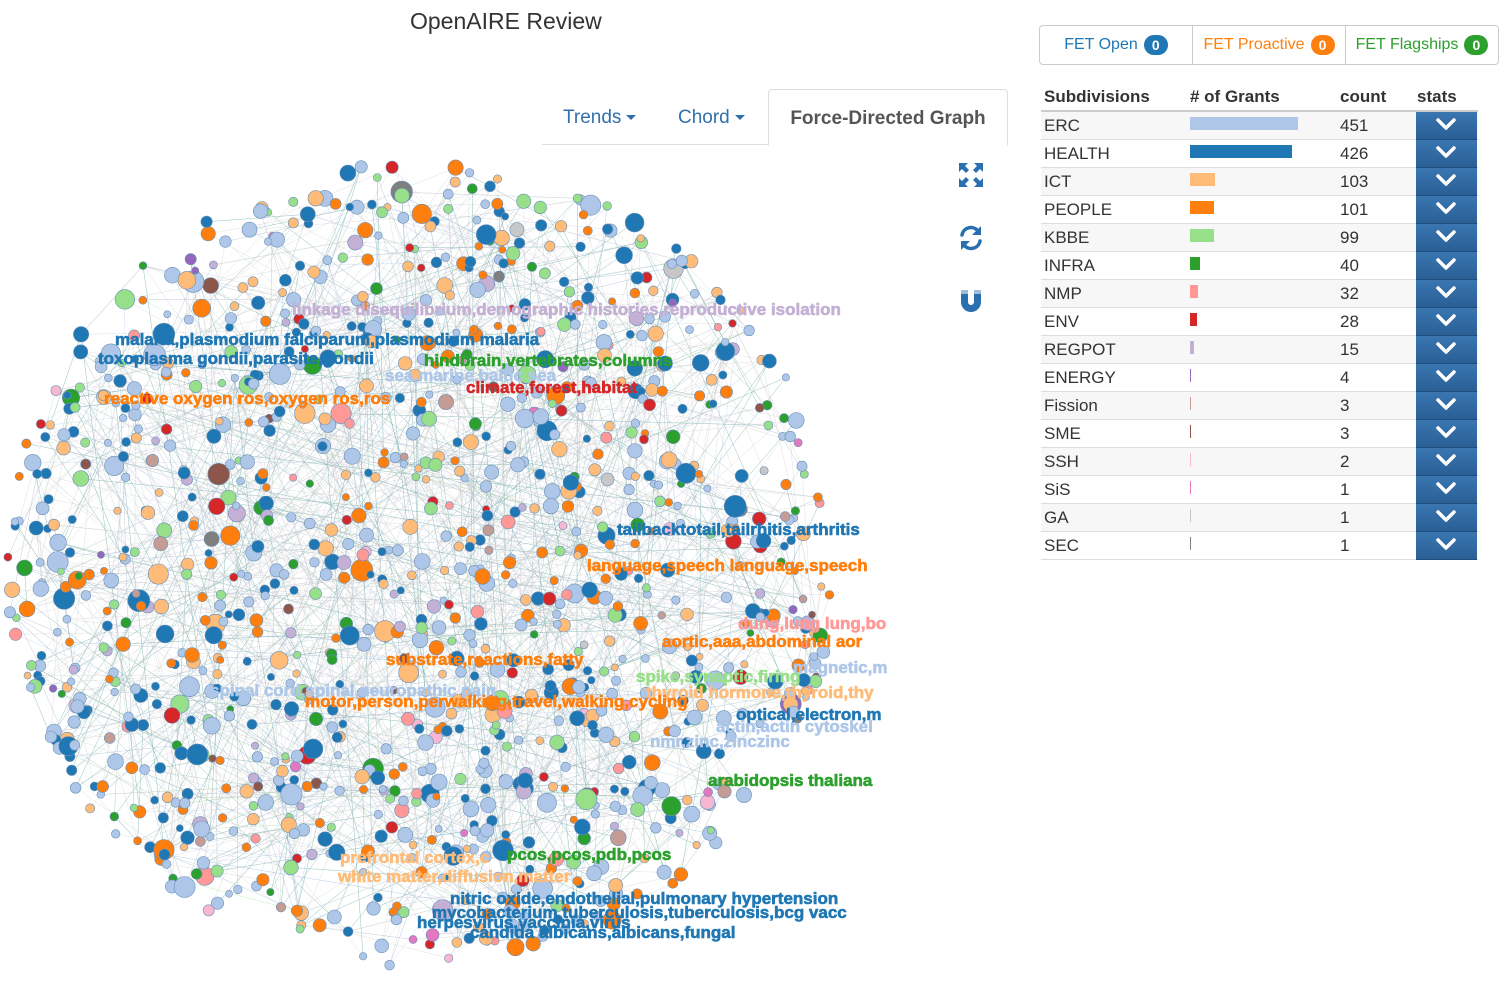 The height and width of the screenshot is (1000, 1500). I want to click on header-stats: stats, so click(1437, 96).